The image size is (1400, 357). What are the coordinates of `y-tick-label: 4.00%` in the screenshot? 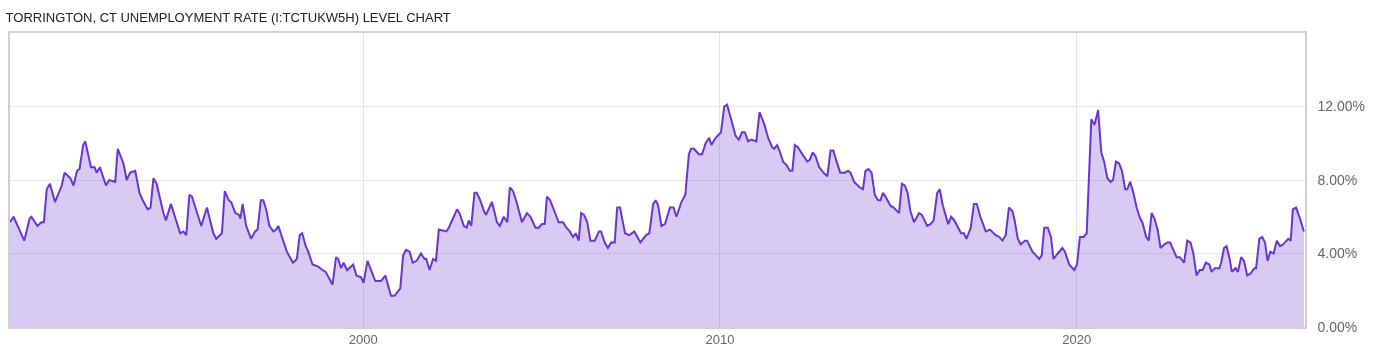 It's located at (1337, 253).